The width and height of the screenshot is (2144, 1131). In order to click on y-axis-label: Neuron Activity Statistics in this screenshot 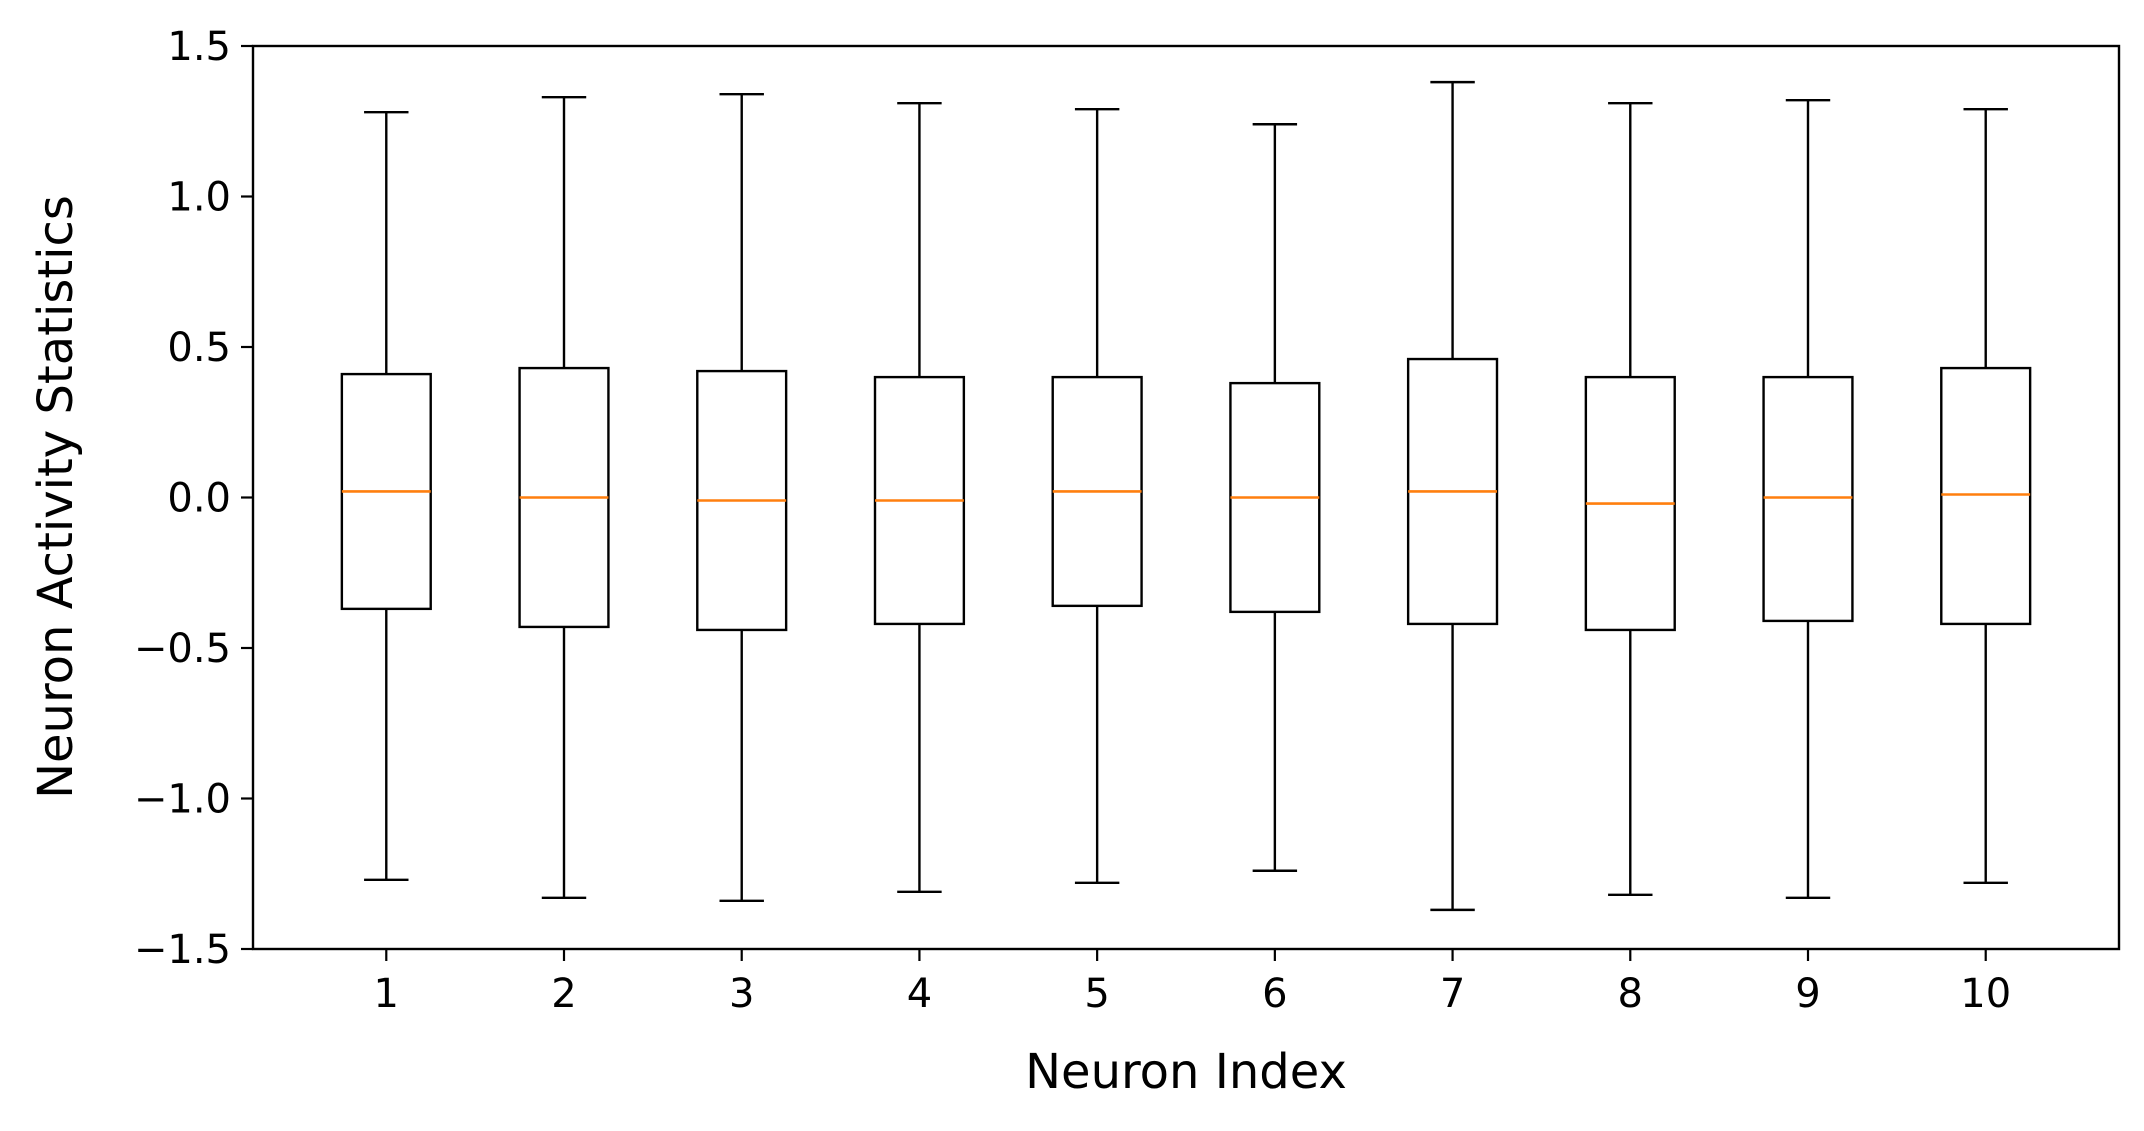, I will do `click(56, 497)`.